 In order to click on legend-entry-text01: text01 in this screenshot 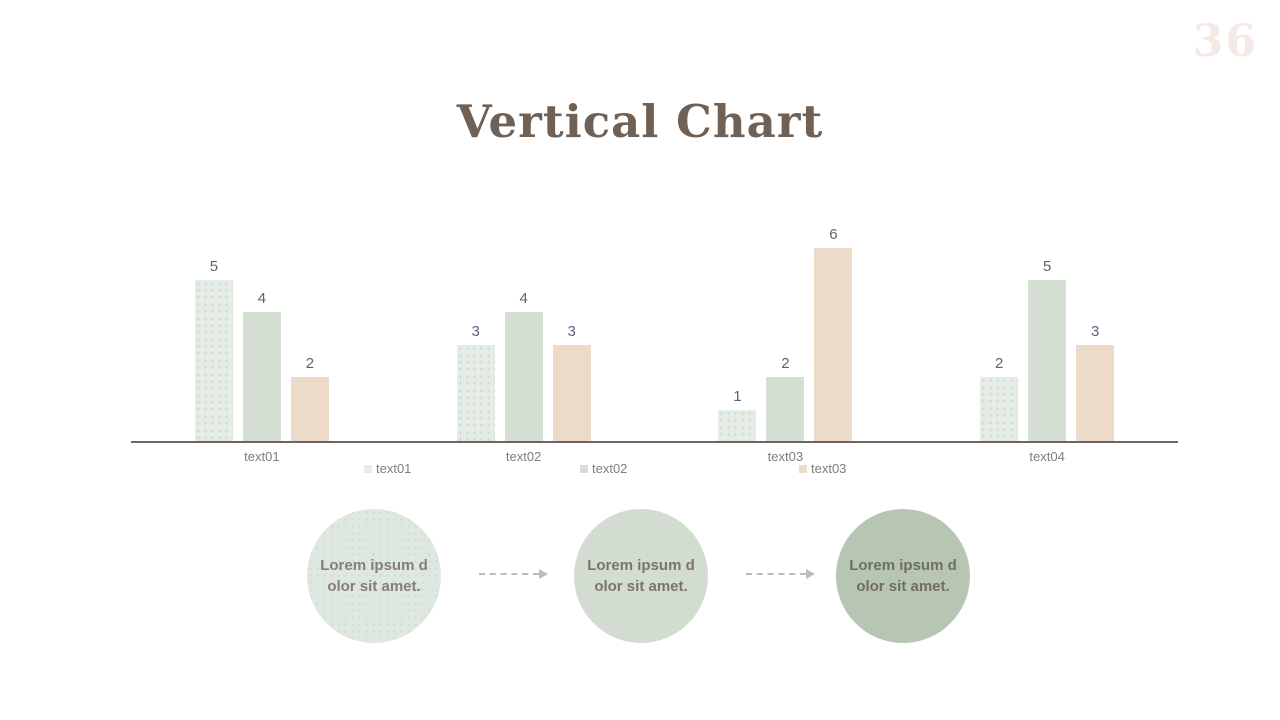, I will do `click(387, 468)`.